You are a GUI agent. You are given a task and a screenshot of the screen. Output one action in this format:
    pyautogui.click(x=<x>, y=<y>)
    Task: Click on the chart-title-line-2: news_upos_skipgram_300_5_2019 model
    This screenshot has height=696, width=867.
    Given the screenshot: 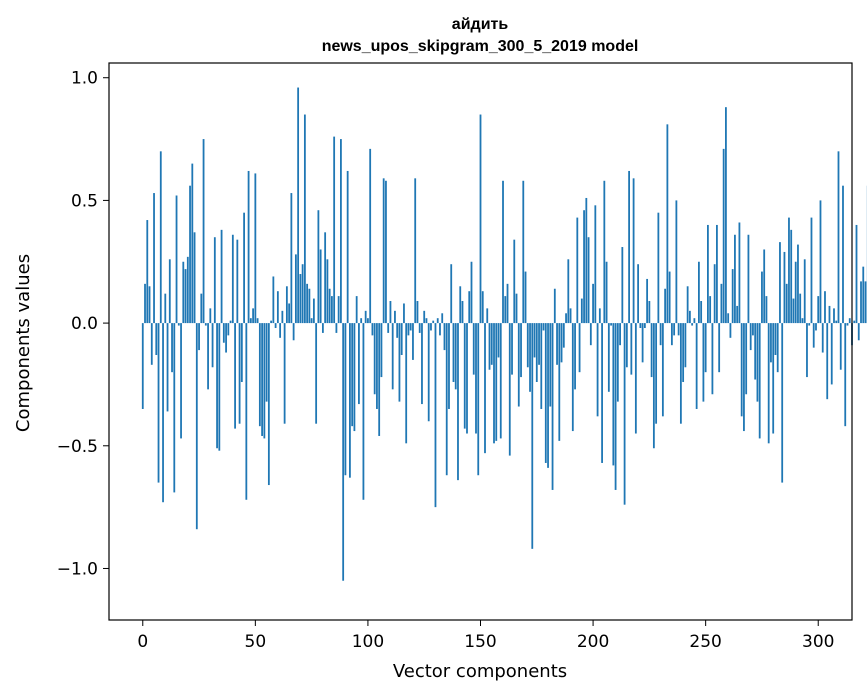 What is the action you would take?
    pyautogui.click(x=480, y=46)
    